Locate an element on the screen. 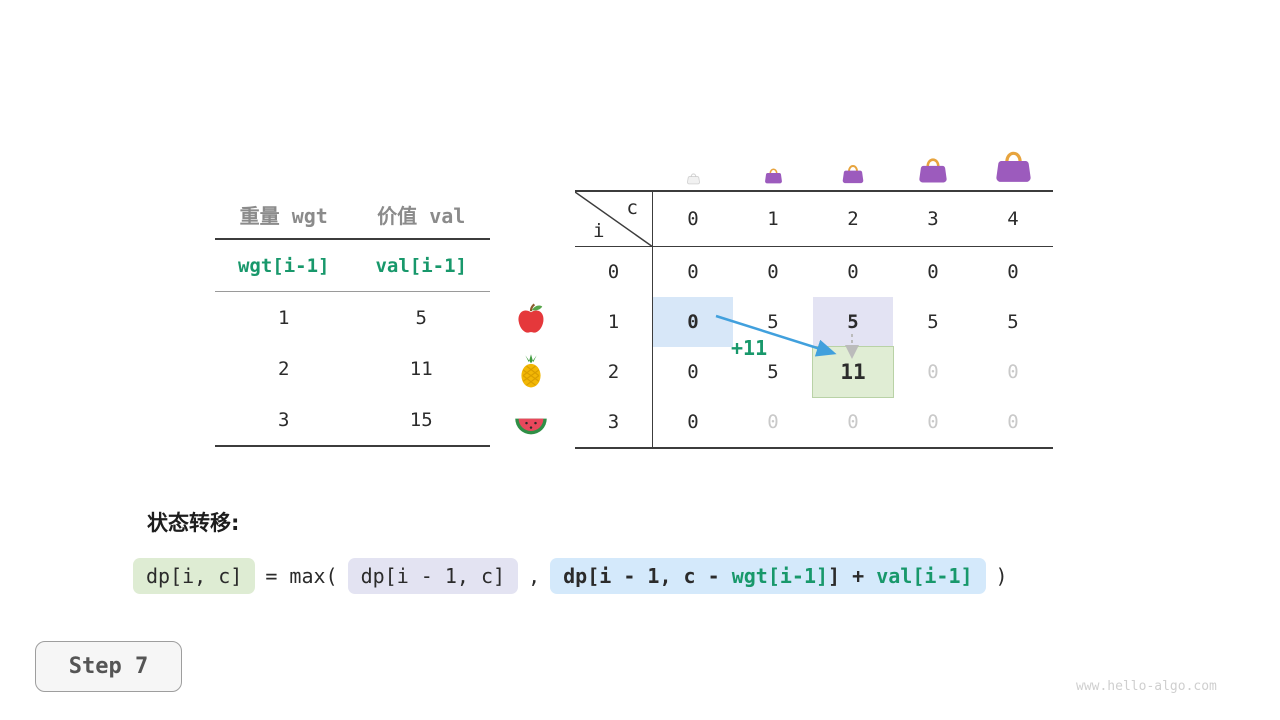  dp-corner-cell: c i is located at coordinates (614, 219).